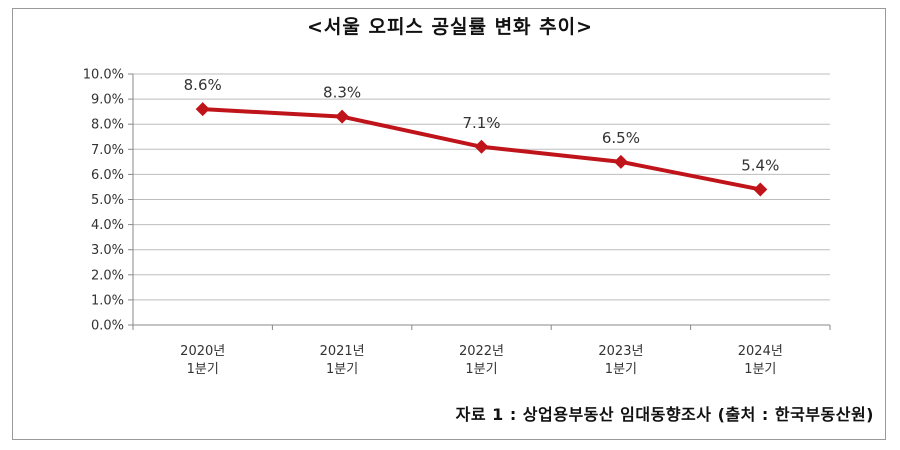 This screenshot has height=450, width=900. Describe the element at coordinates (107, 175) in the screenshot. I see `y-tick-label: 6.0%` at that location.